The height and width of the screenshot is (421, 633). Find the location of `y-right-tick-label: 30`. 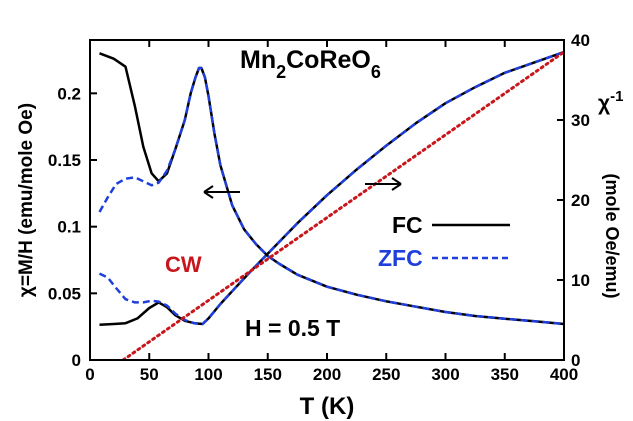

y-right-tick-label: 30 is located at coordinates (580, 120).